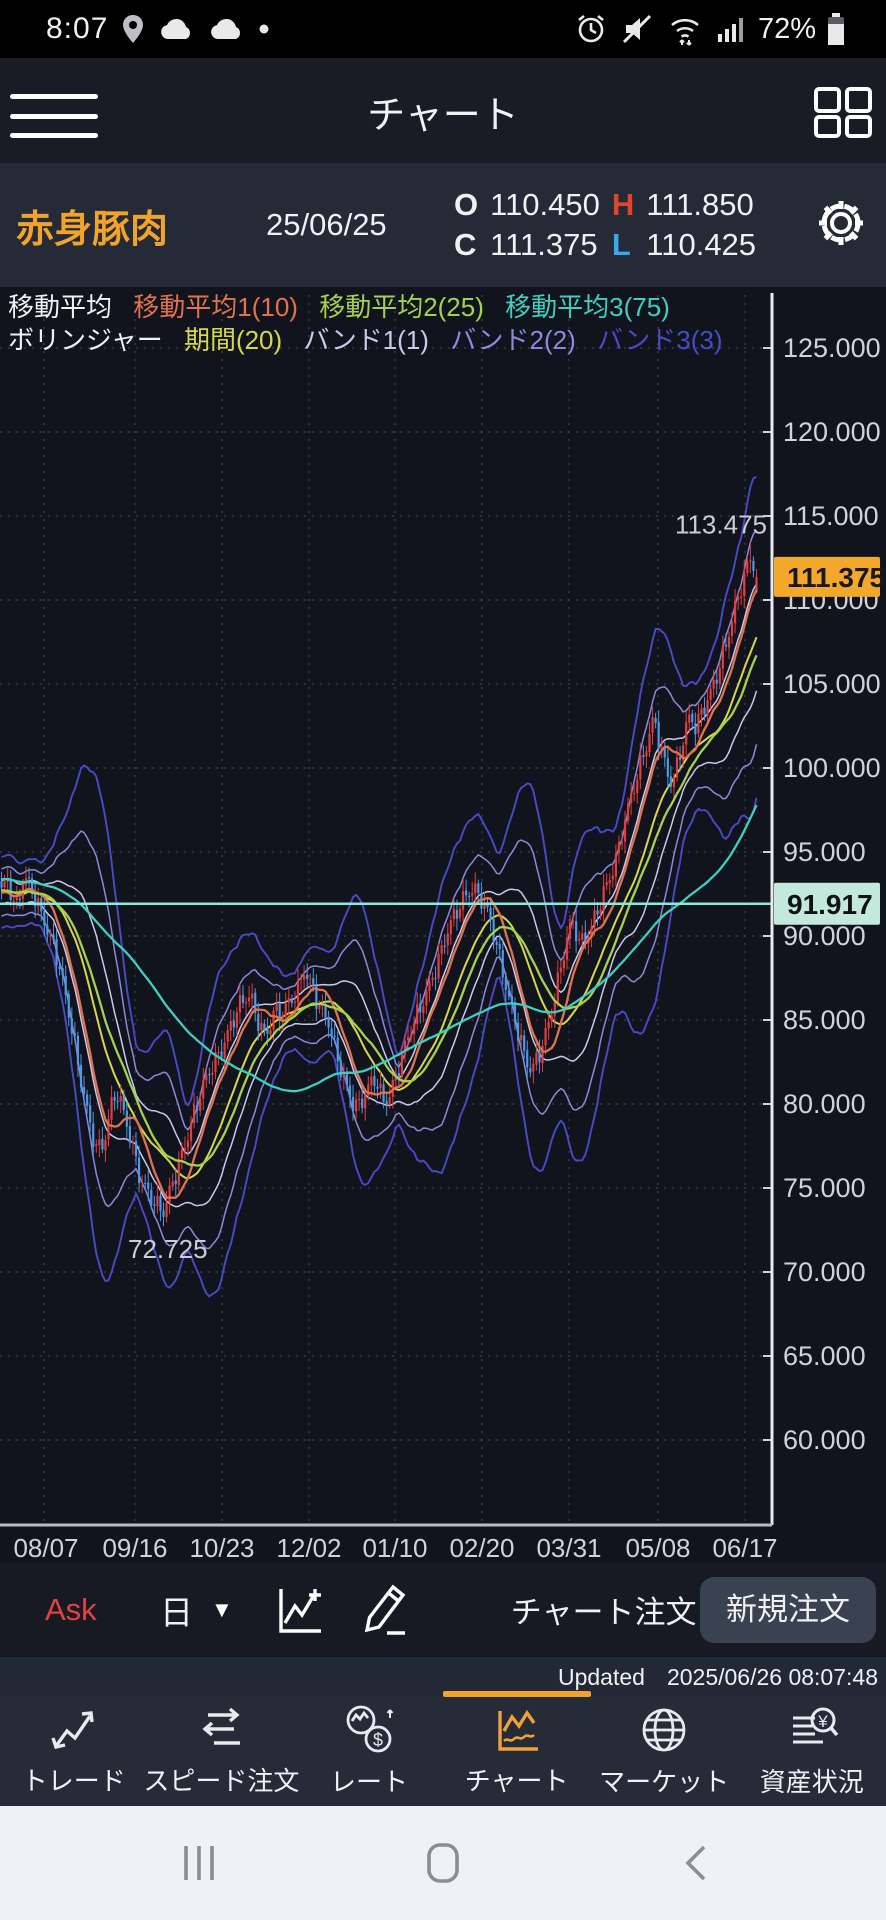 This screenshot has height=1920, width=886. What do you see at coordinates (587, 307) in the screenshot?
I see `legend-ma3: 移動平均3(75)` at bounding box center [587, 307].